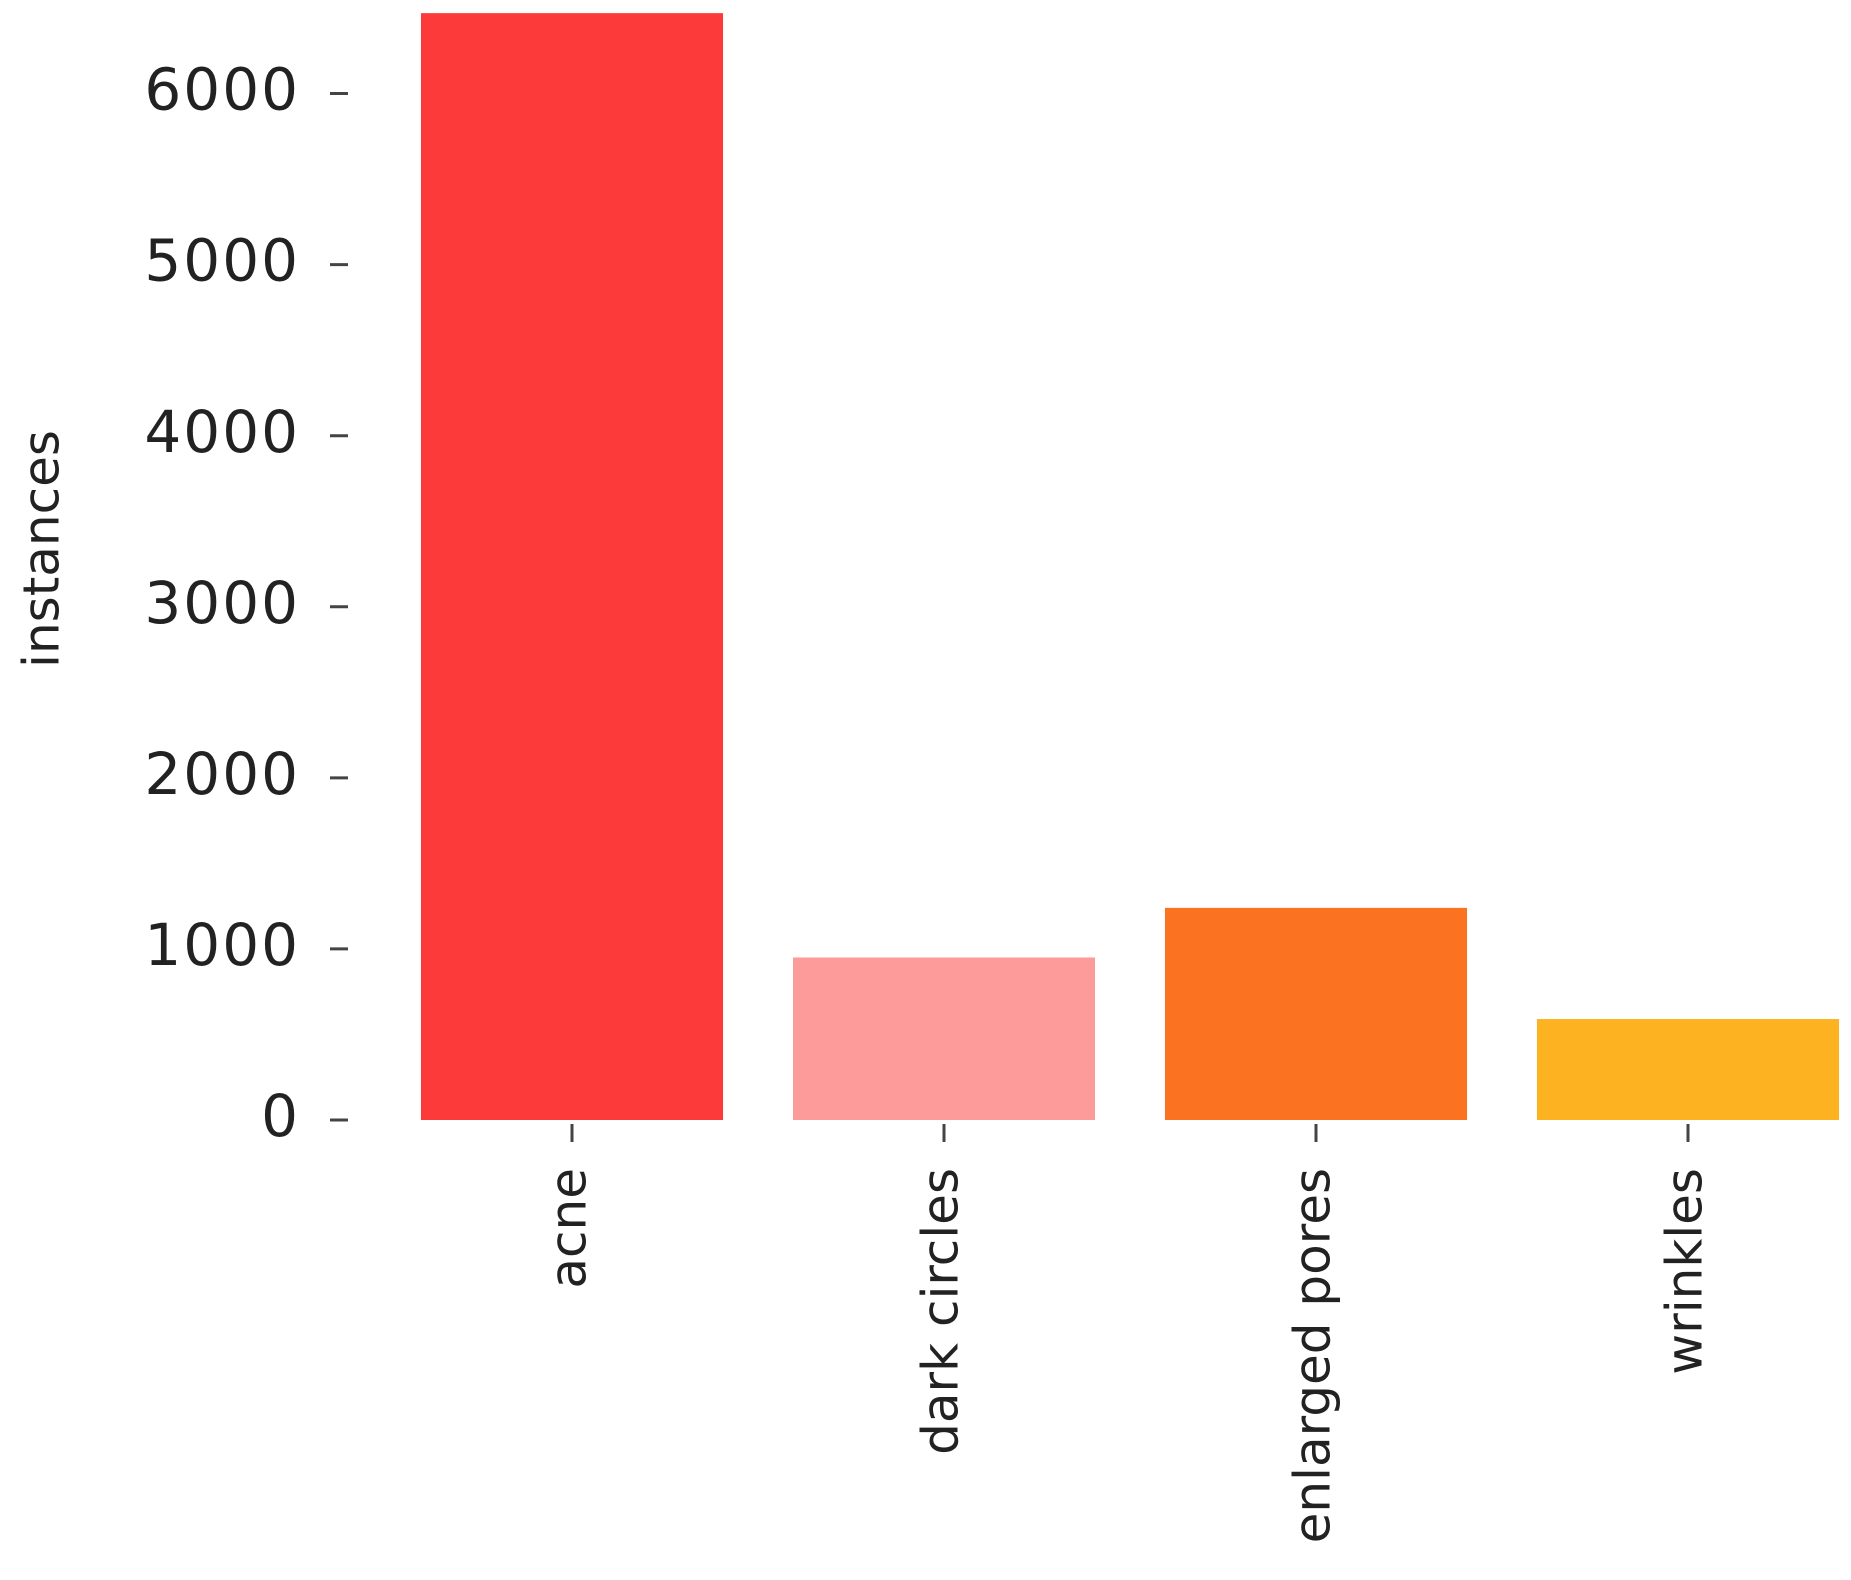 The height and width of the screenshot is (1580, 1851). What do you see at coordinates (569, 1228) in the screenshot?
I see `x-tick-label: acne` at bounding box center [569, 1228].